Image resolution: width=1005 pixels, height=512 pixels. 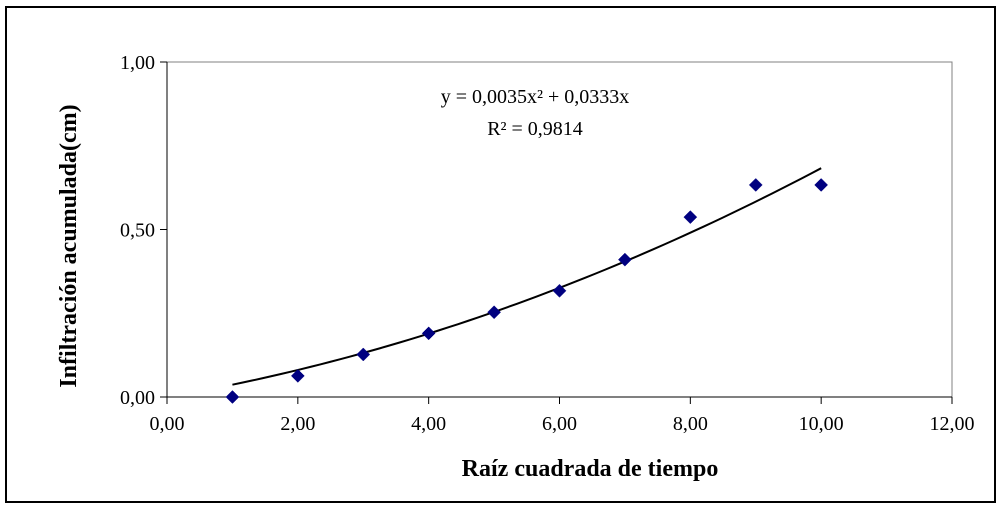 I want to click on y-tick-label: 0,00, so click(x=137, y=398).